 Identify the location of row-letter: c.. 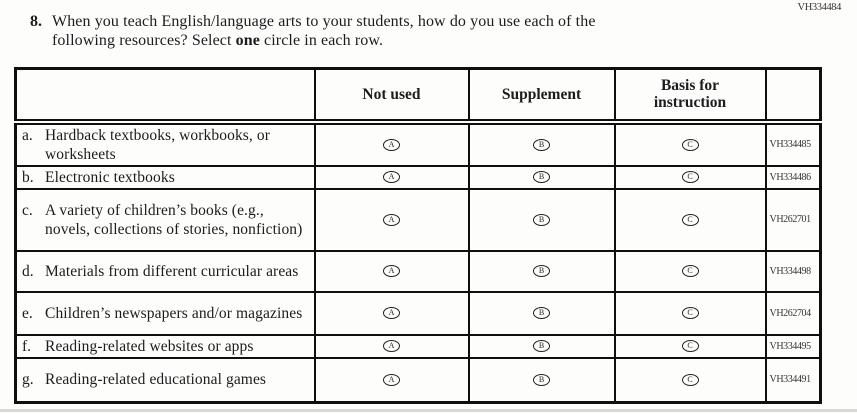
(27, 210).